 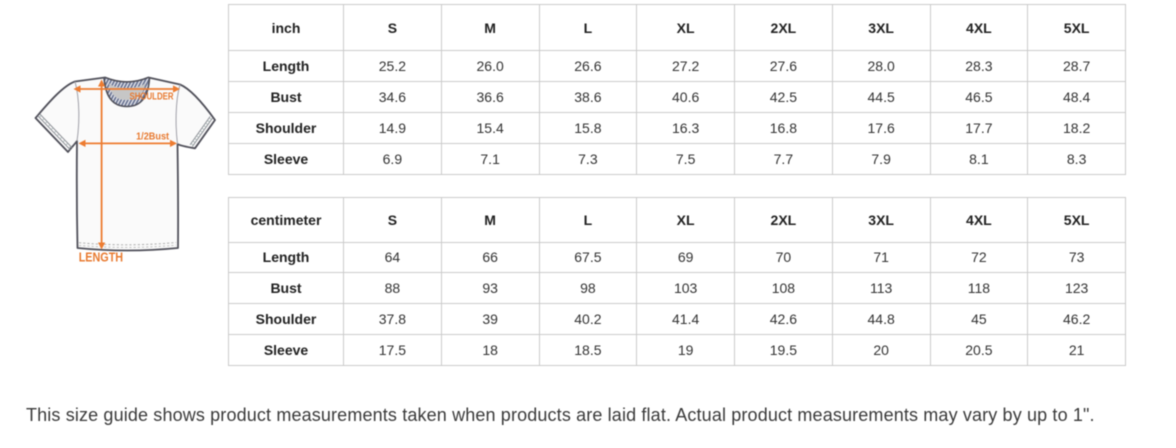 What do you see at coordinates (152, 97) in the screenshot?
I see `svg-text: SHOULDER` at bounding box center [152, 97].